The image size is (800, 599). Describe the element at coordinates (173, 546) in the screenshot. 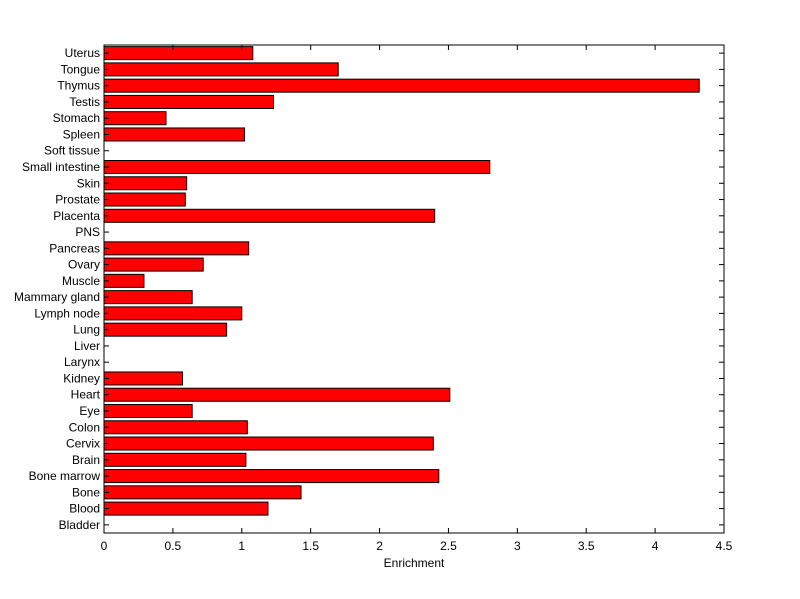

I see `x-tick-label: 0.5` at that location.